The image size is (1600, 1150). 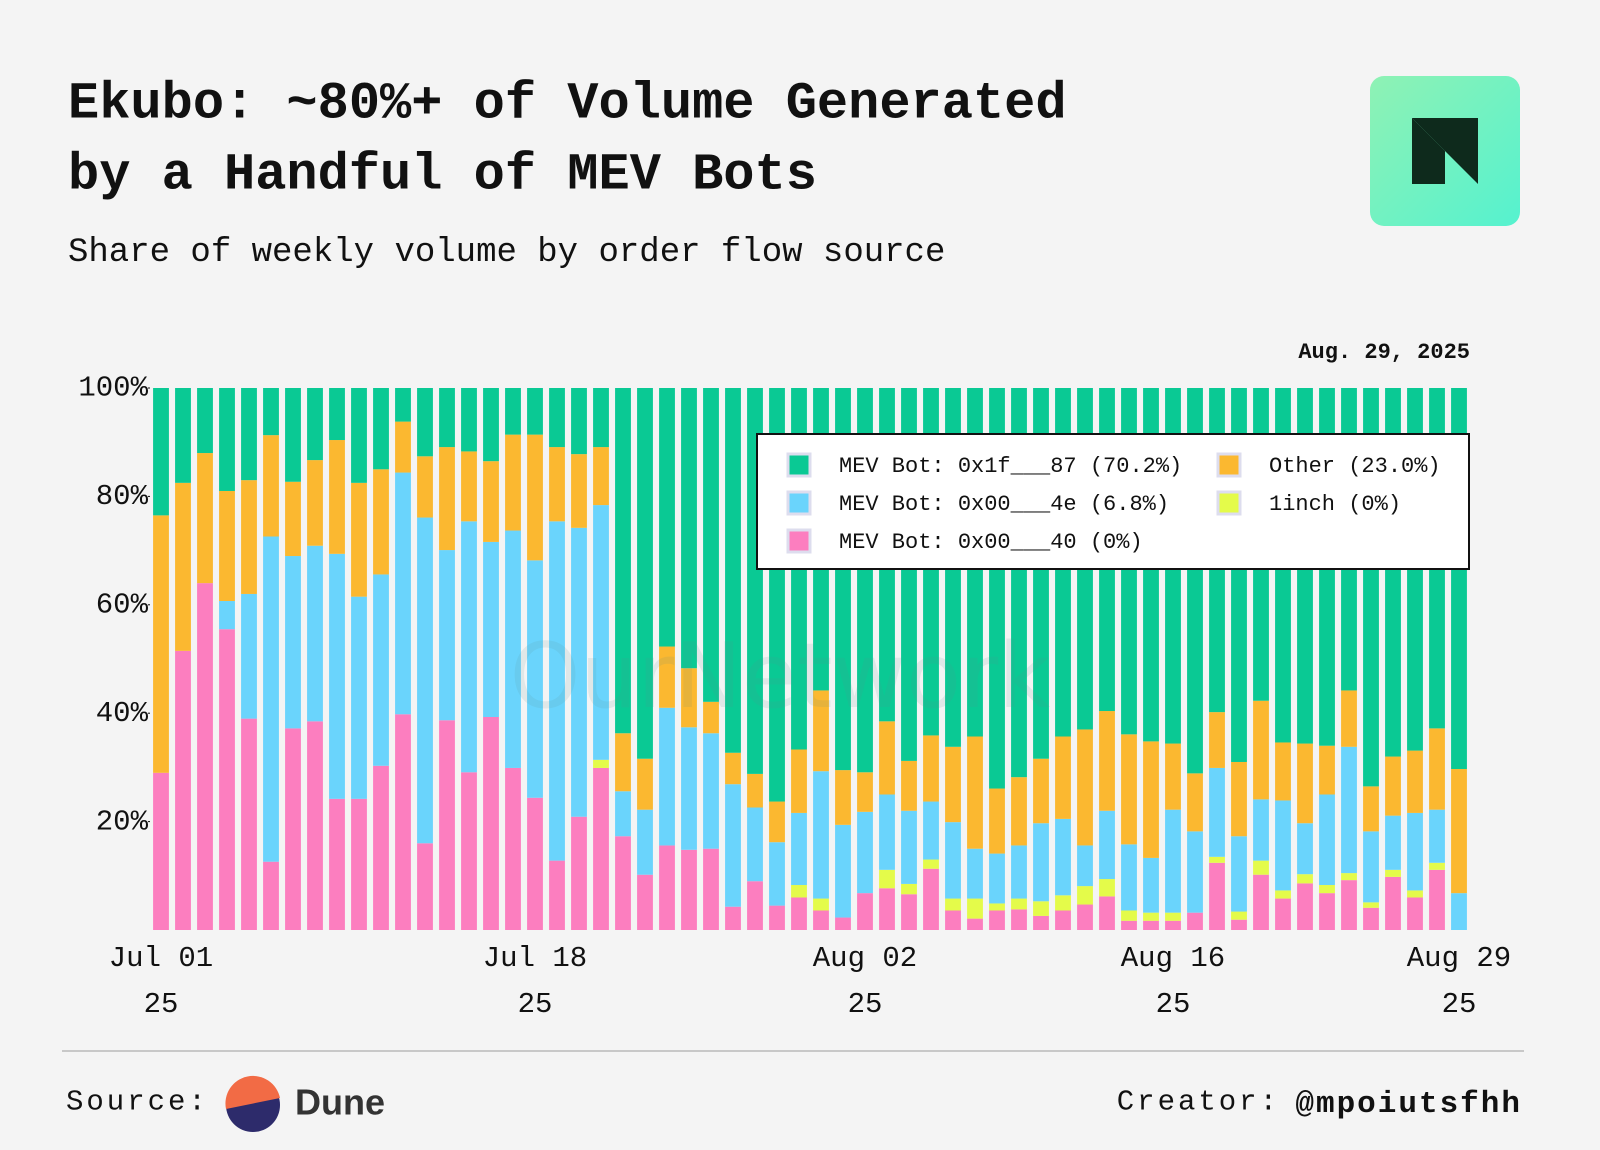 I want to click on legend-swatch, so click(x=1229, y=465).